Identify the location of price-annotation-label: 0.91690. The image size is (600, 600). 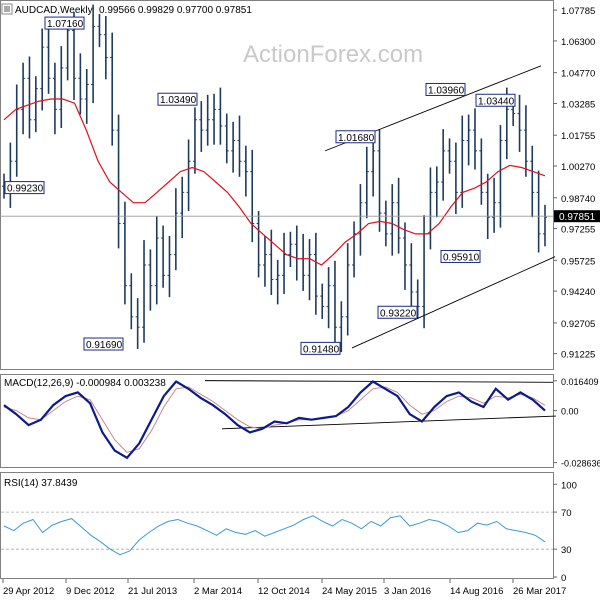
(104, 345).